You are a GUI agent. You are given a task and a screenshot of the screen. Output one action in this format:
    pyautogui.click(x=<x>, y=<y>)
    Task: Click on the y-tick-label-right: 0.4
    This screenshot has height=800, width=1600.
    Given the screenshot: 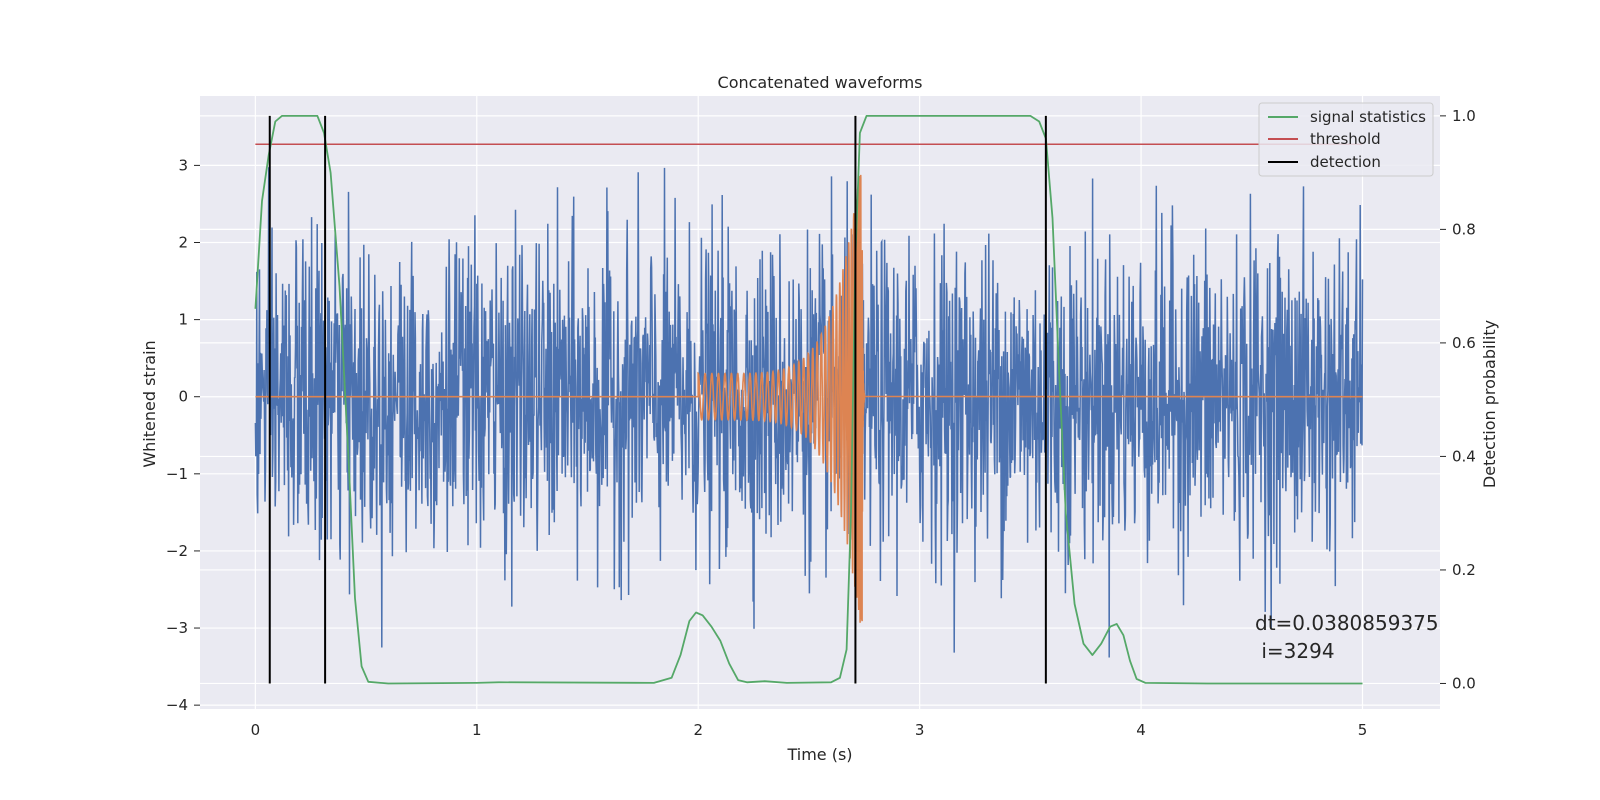 What is the action you would take?
    pyautogui.click(x=1464, y=456)
    